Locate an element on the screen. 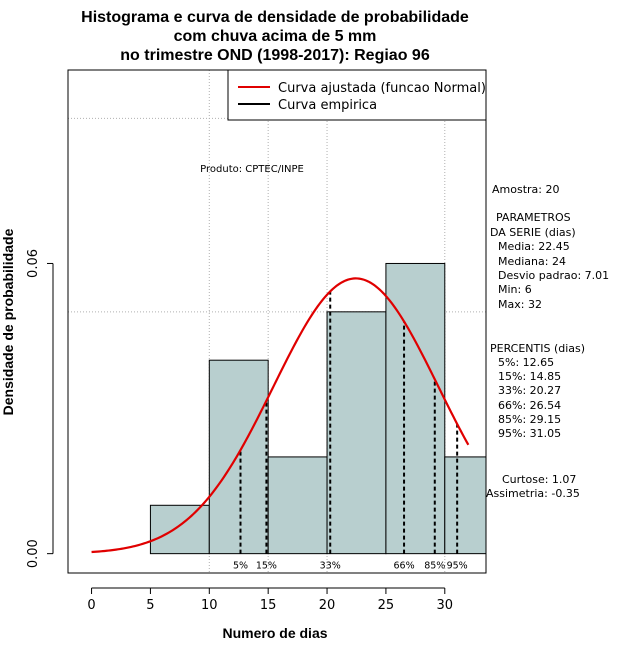 The width and height of the screenshot is (640, 660). percentile-95: 95%: 31.05 is located at coordinates (529, 433).